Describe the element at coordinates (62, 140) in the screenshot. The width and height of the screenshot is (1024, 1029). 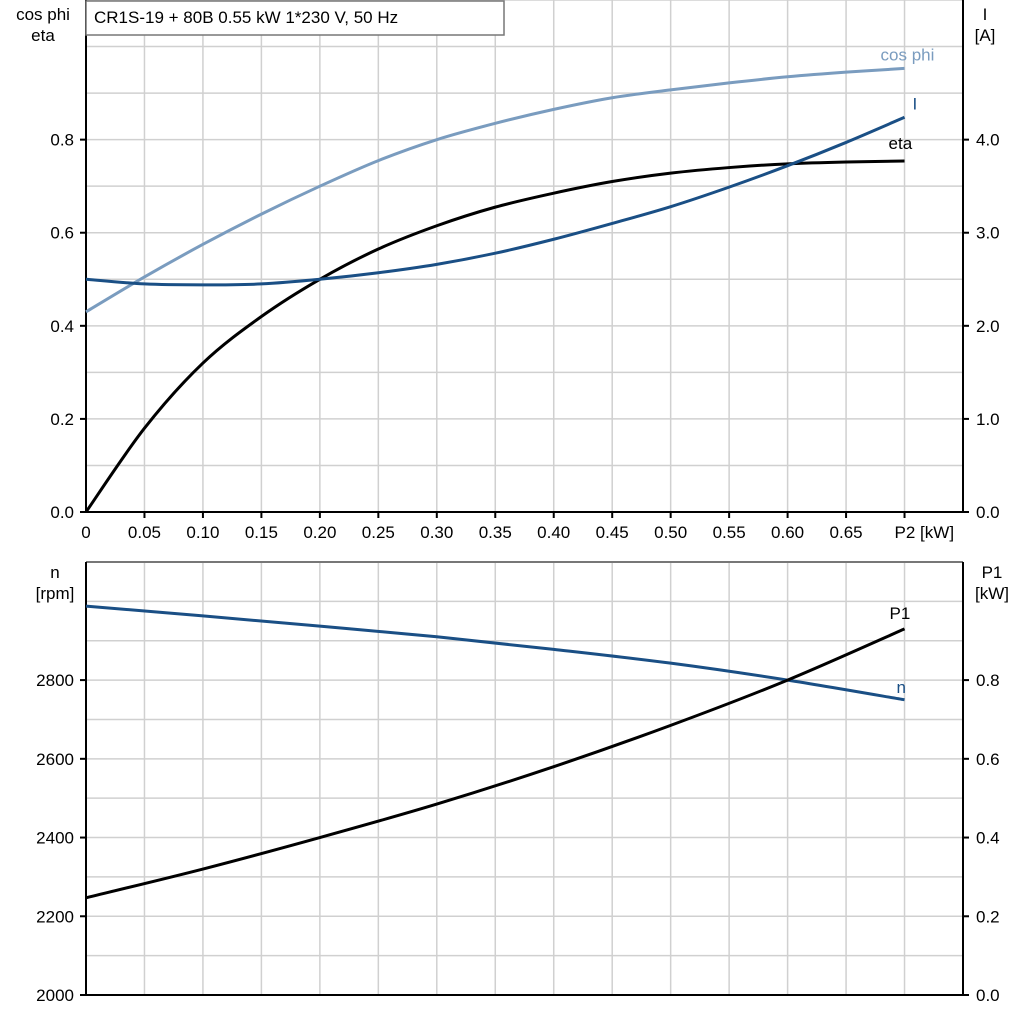
I see `y-left-tick-label: 0.8` at that location.